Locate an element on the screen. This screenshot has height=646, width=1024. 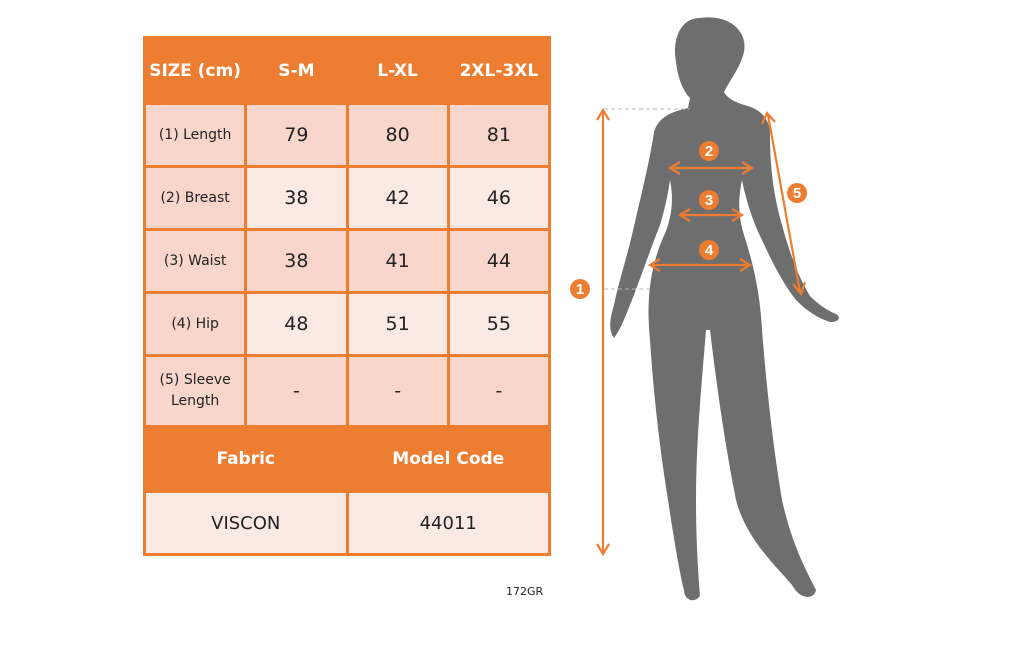
table-row: (1) Length 79 80 81 is located at coordinates (347, 135).